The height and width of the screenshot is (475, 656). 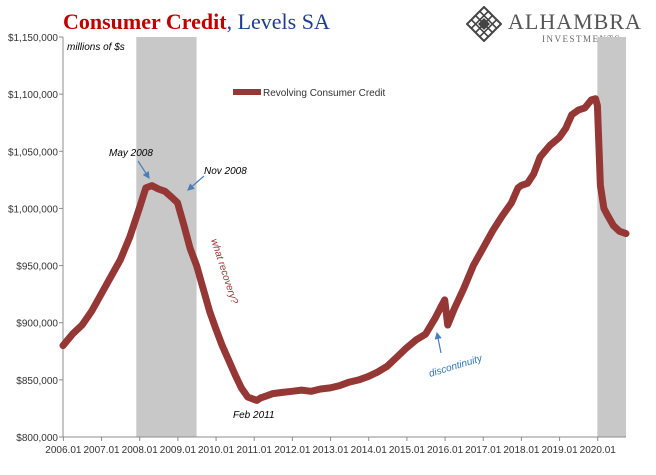 I want to click on x-tick-label: 2009.01, so click(x=178, y=450).